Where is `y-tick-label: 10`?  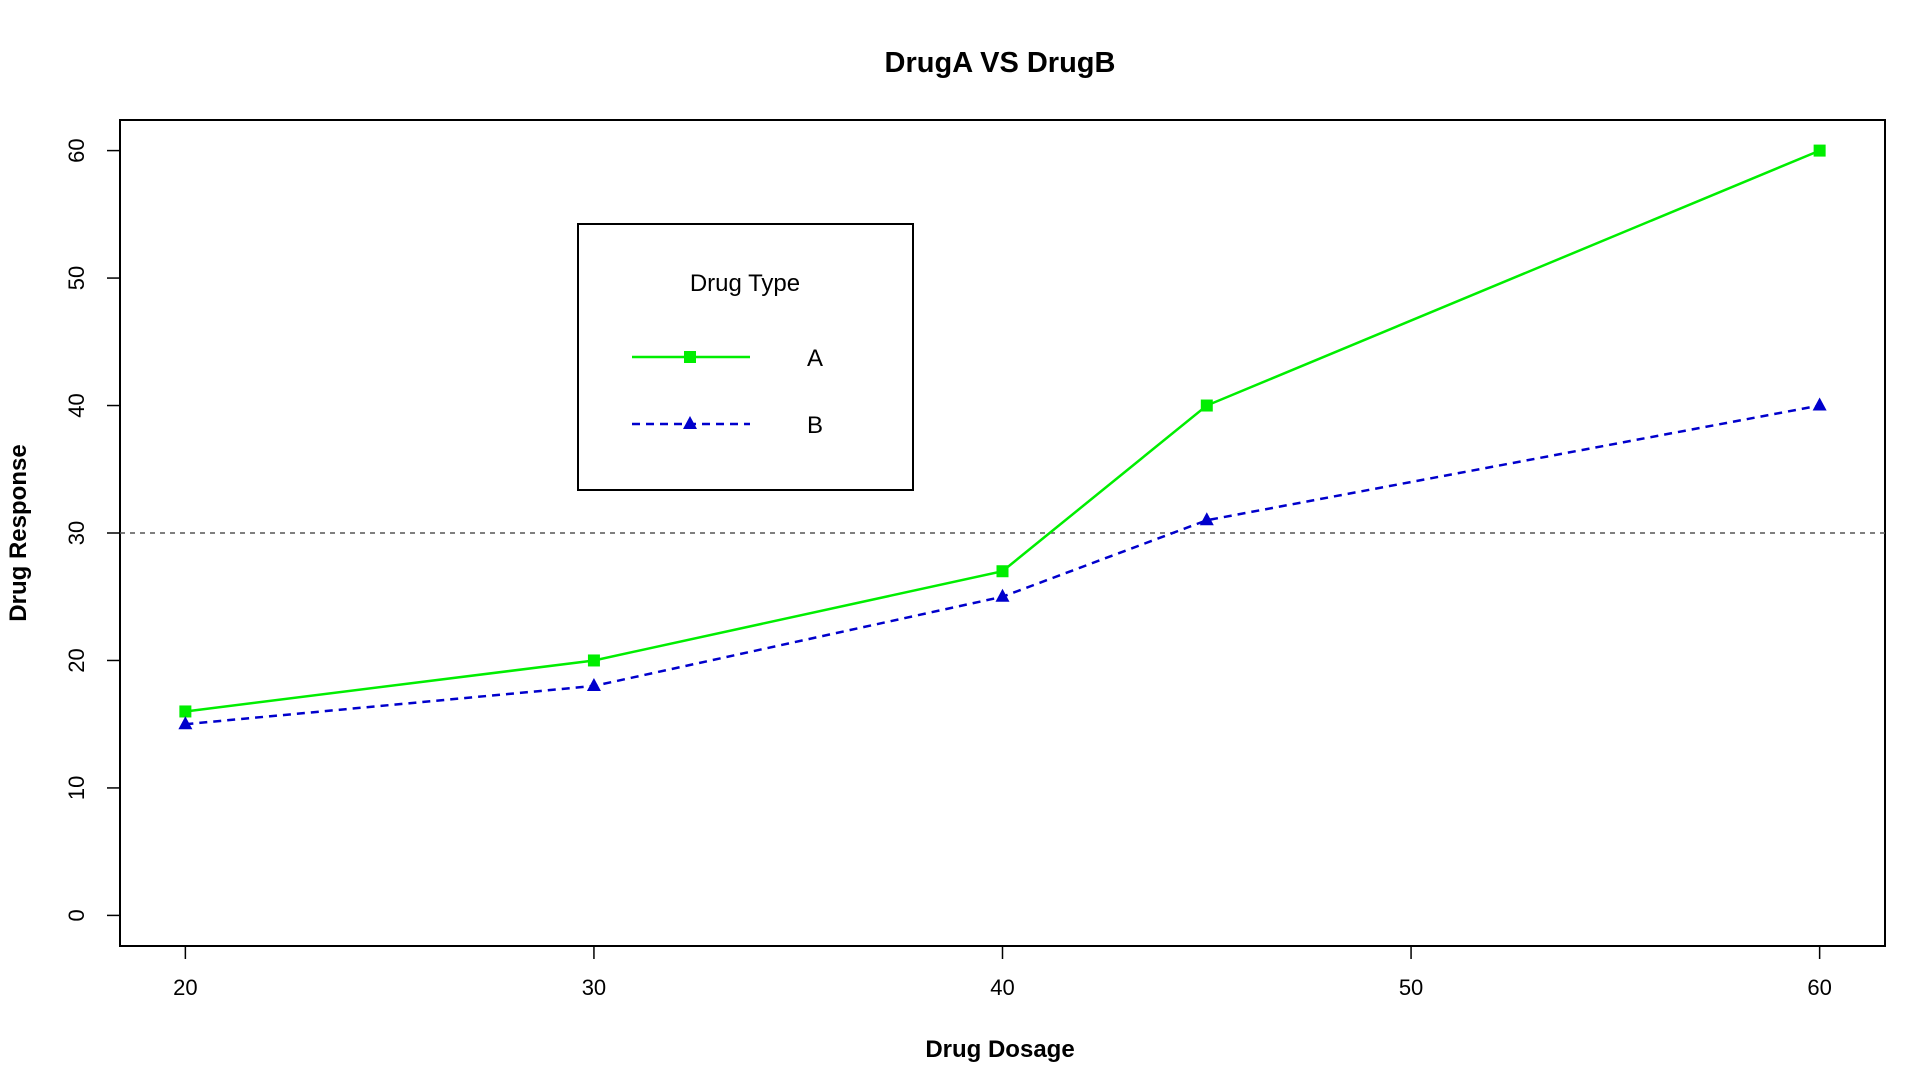
y-tick-label: 10 is located at coordinates (76, 788).